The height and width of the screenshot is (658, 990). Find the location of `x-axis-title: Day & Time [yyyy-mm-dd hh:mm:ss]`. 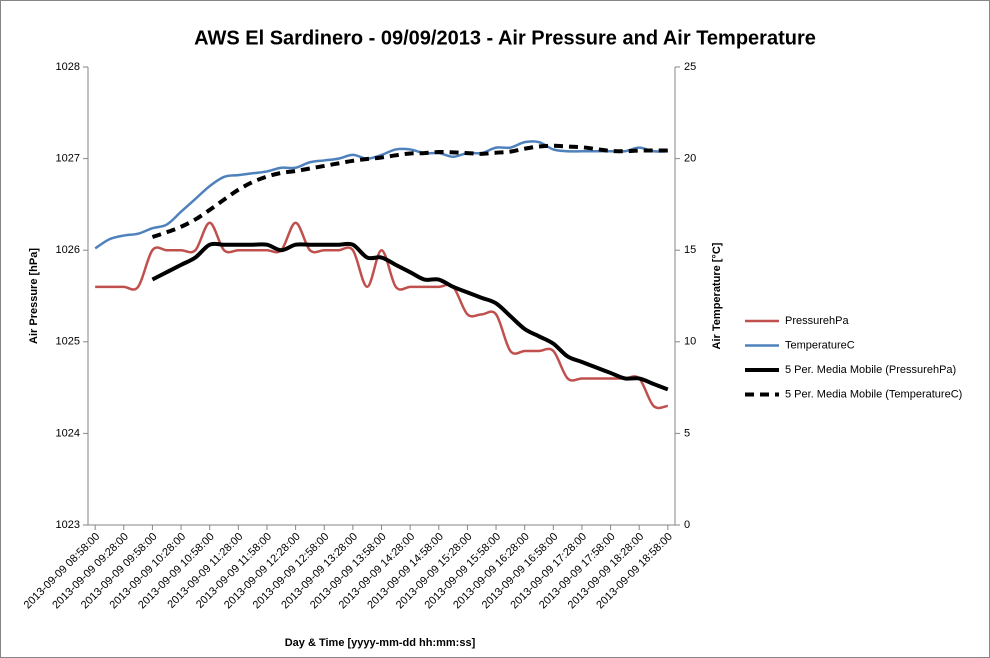

x-axis-title: Day & Time [yyyy-mm-dd hh:mm:ss] is located at coordinates (380, 643).